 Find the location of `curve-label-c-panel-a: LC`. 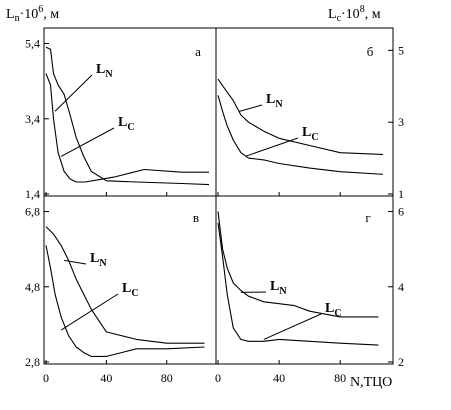

curve-label-c-panel-a: LC is located at coordinates (126, 124).